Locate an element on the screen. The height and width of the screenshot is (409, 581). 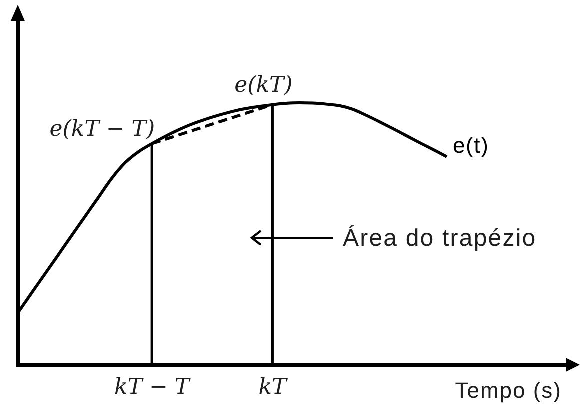
x-tick-label: kT is located at coordinates (274, 387).